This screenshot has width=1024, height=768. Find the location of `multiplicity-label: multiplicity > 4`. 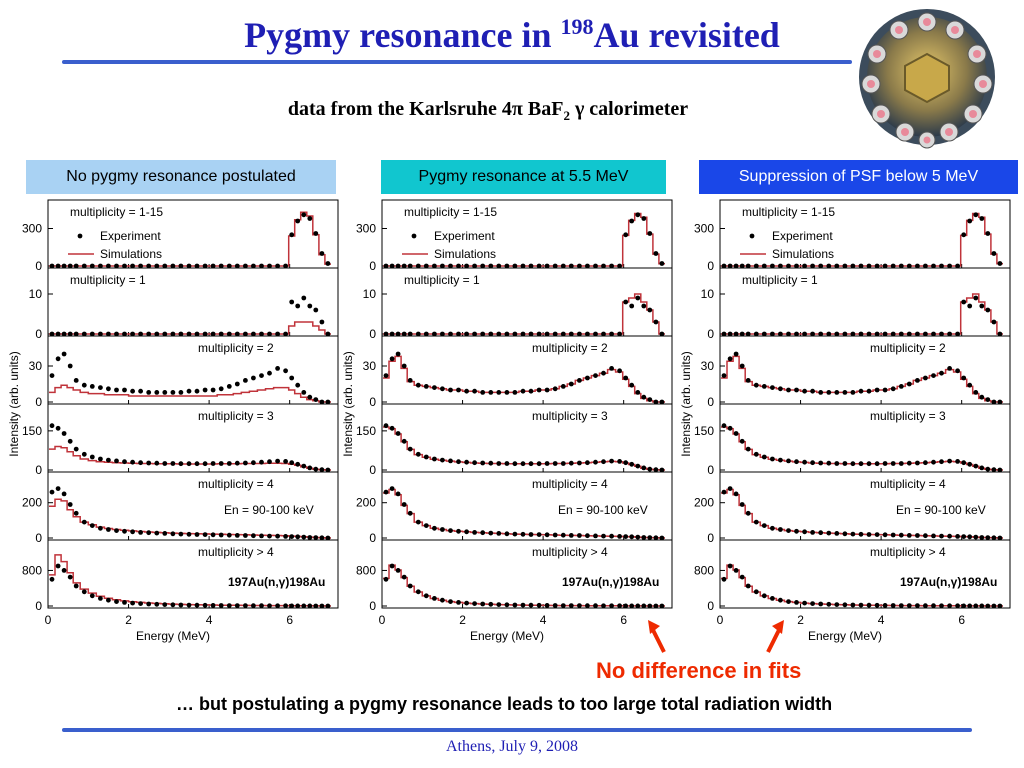

multiplicity-label: multiplicity > 4 is located at coordinates (570, 552).